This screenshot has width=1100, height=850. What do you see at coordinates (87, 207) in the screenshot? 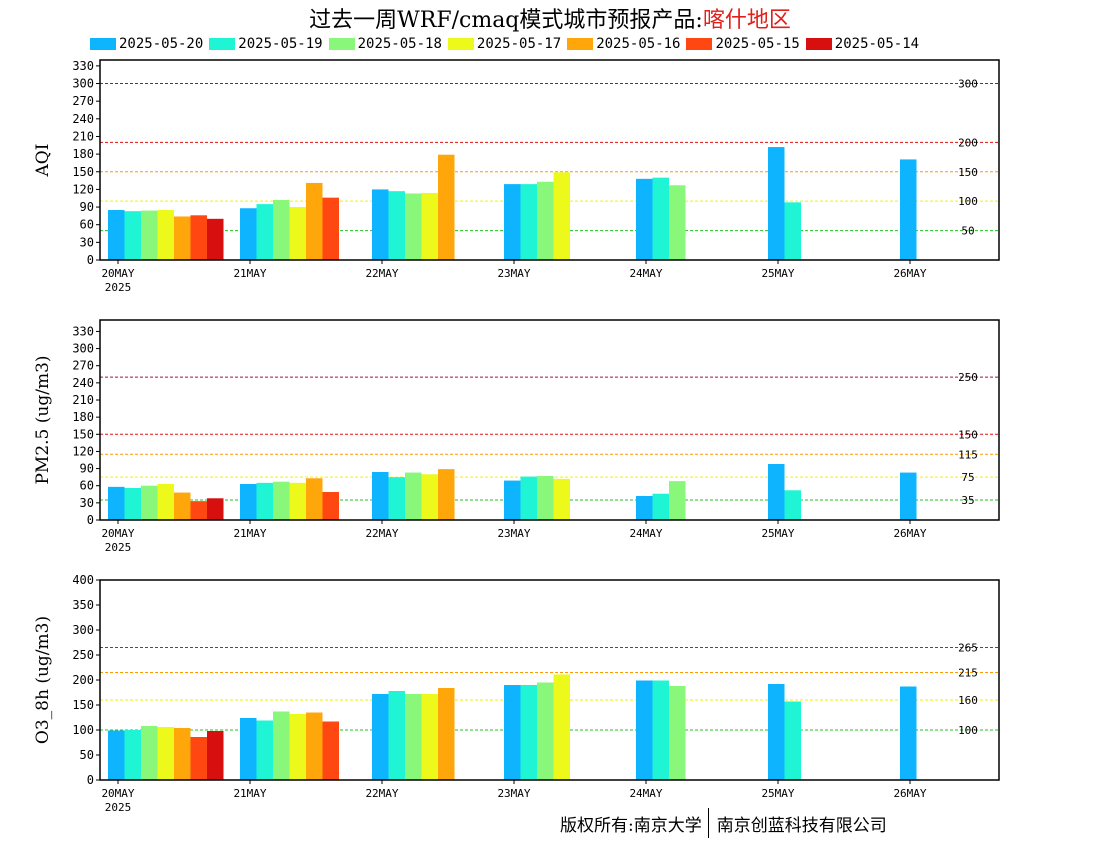
I see `y-tick-label: 90` at bounding box center [87, 207].